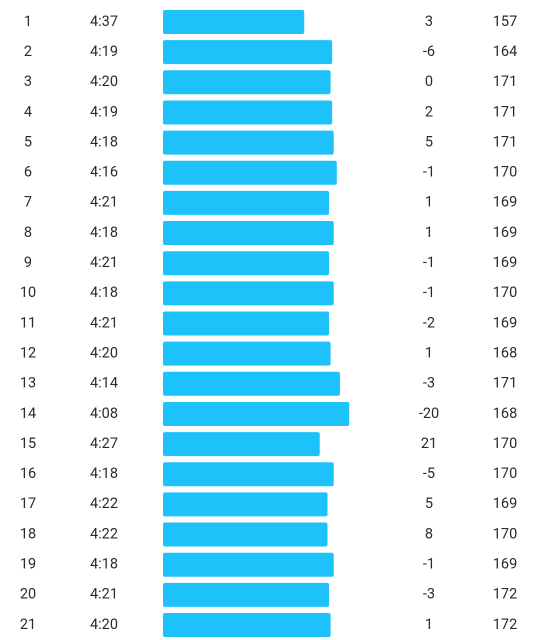 The image size is (542, 640). What do you see at coordinates (28, 141) in the screenshot?
I see `split-km: 5` at bounding box center [28, 141].